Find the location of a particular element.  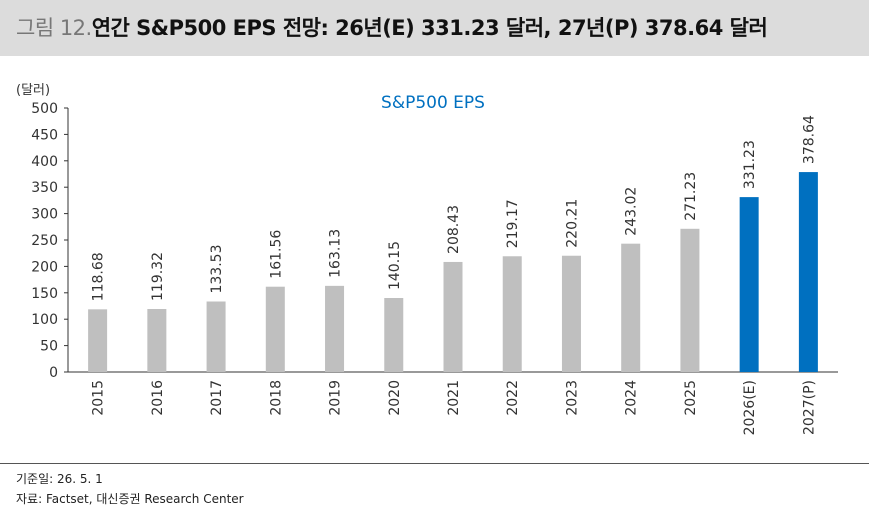

bar-2022 is located at coordinates (512, 314).